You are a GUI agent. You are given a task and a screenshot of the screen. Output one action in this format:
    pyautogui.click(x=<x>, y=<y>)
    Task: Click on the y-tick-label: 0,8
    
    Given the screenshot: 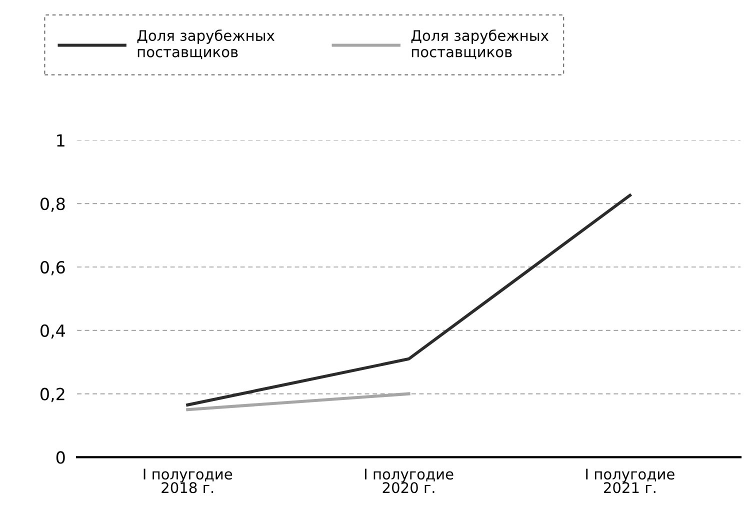 What is the action you would take?
    pyautogui.click(x=52, y=205)
    